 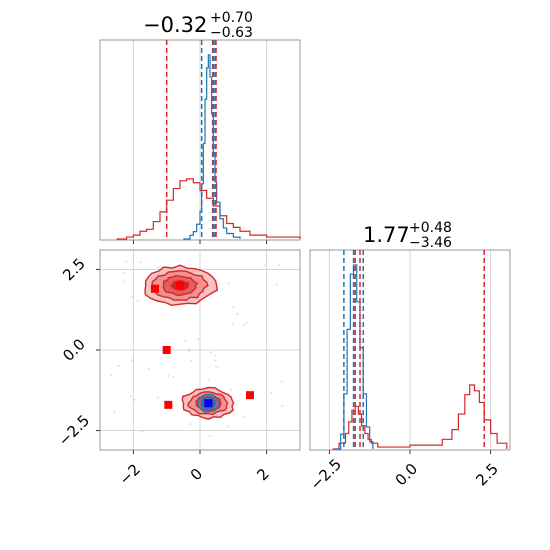 What do you see at coordinates (74, 350) in the screenshot?
I see `y-tick-label: 0.0` at bounding box center [74, 350].